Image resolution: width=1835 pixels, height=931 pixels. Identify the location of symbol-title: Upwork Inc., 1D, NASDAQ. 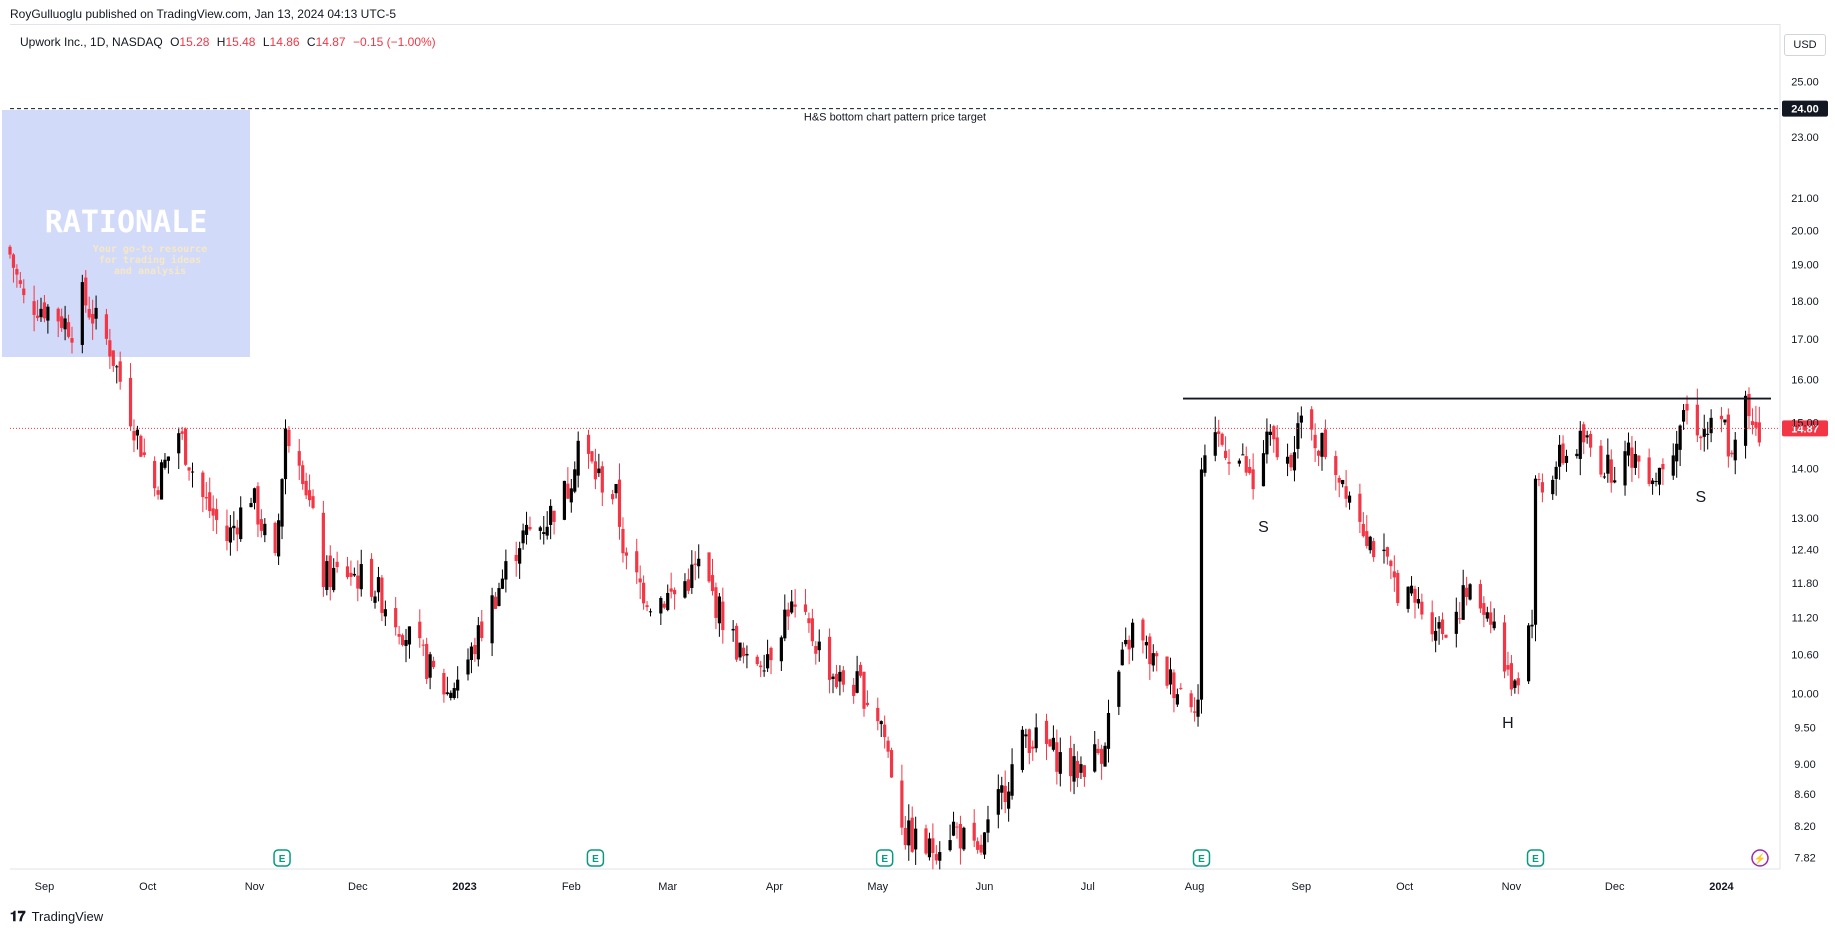
(91, 42).